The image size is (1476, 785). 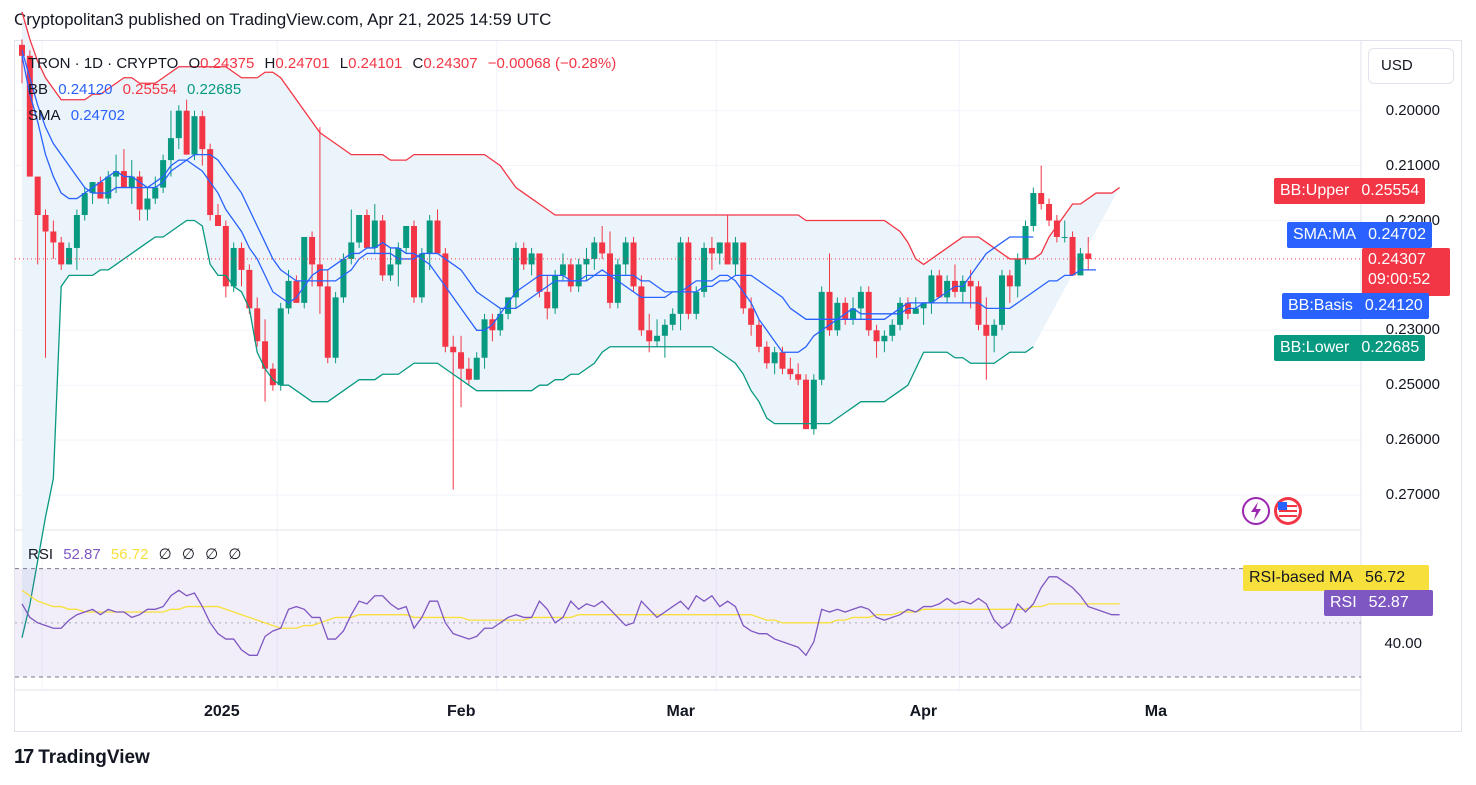 What do you see at coordinates (1156, 711) in the screenshot?
I see `time-axis-label: Ma` at bounding box center [1156, 711].